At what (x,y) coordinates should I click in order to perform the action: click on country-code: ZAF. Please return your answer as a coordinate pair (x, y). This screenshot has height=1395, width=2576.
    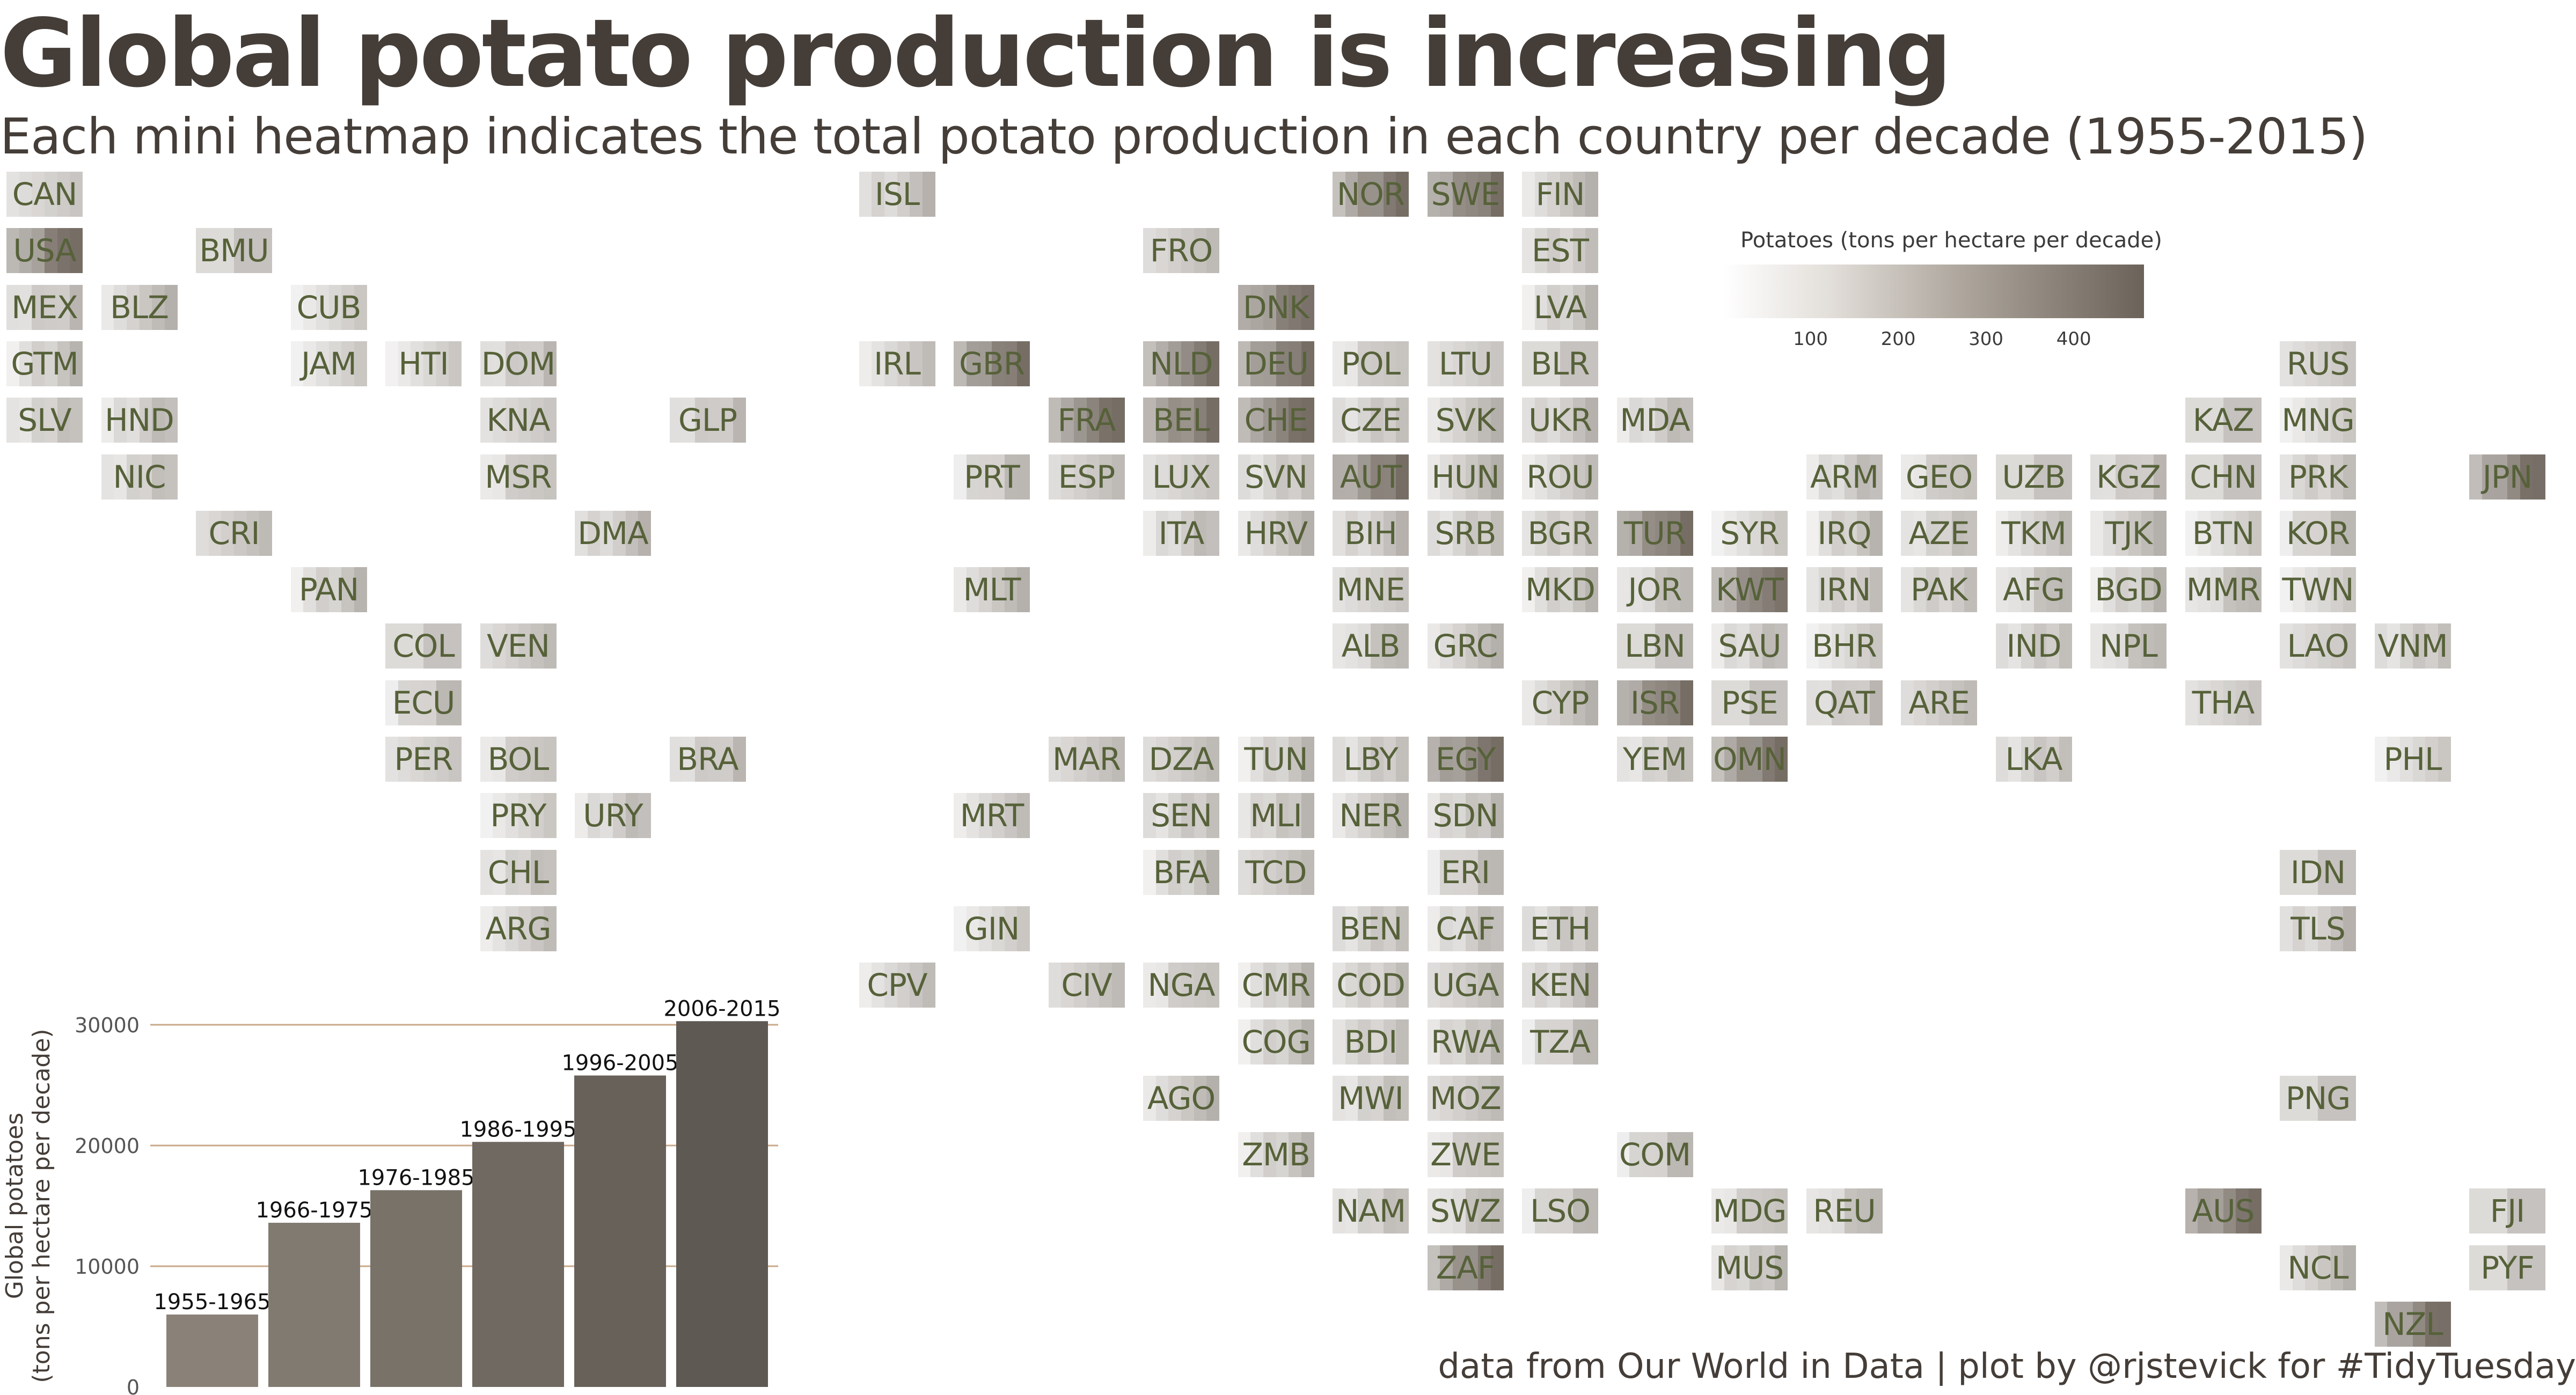
    Looking at the image, I should click on (1466, 1267).